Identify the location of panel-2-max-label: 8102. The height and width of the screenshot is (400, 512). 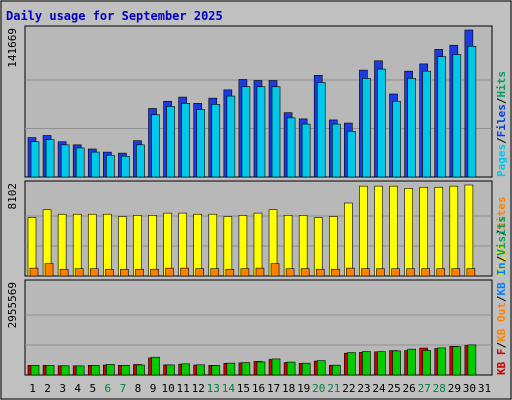
(12, 196).